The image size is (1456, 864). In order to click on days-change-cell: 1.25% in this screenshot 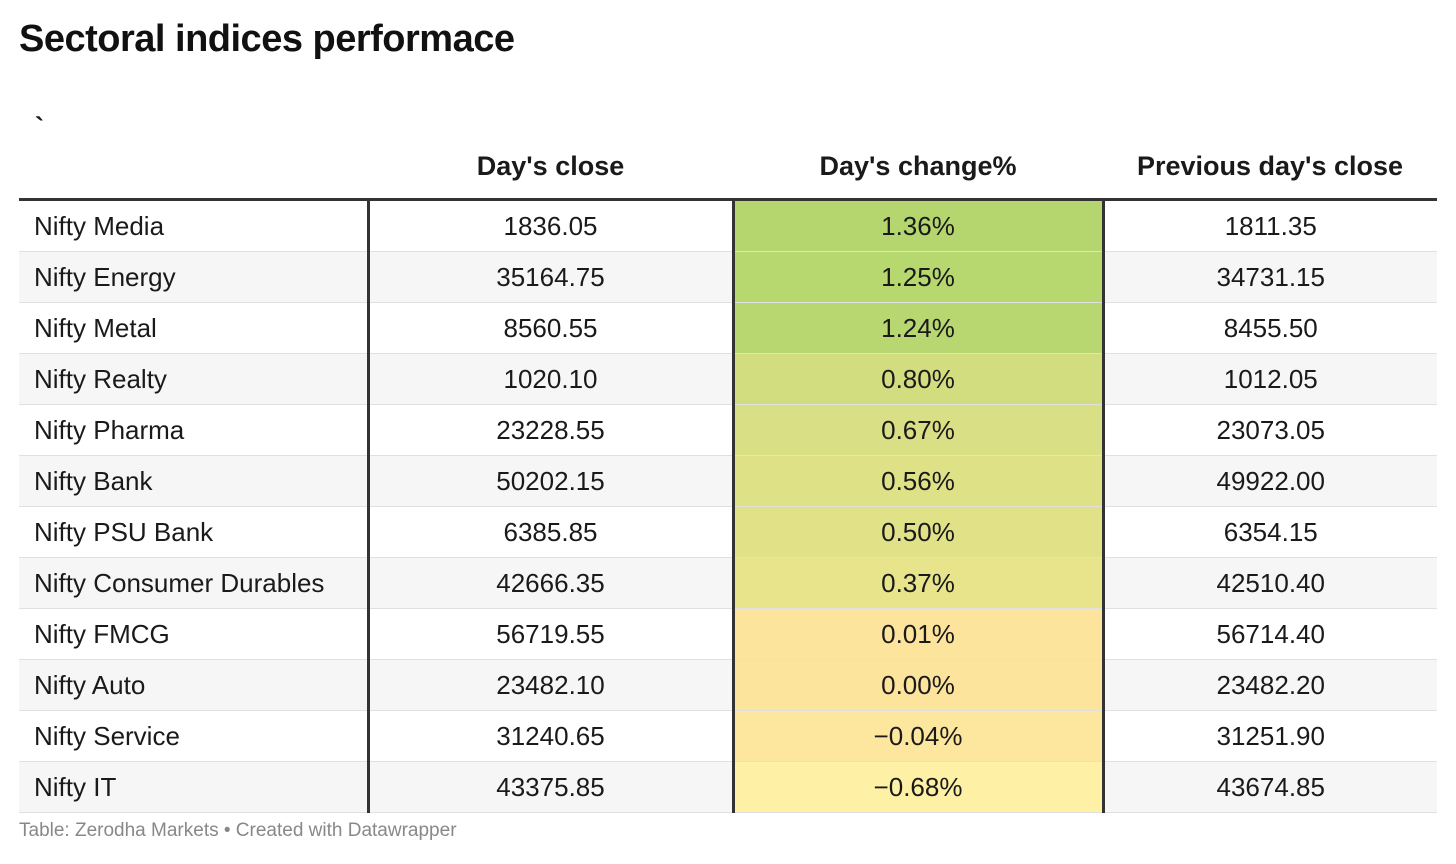, I will do `click(919, 277)`.